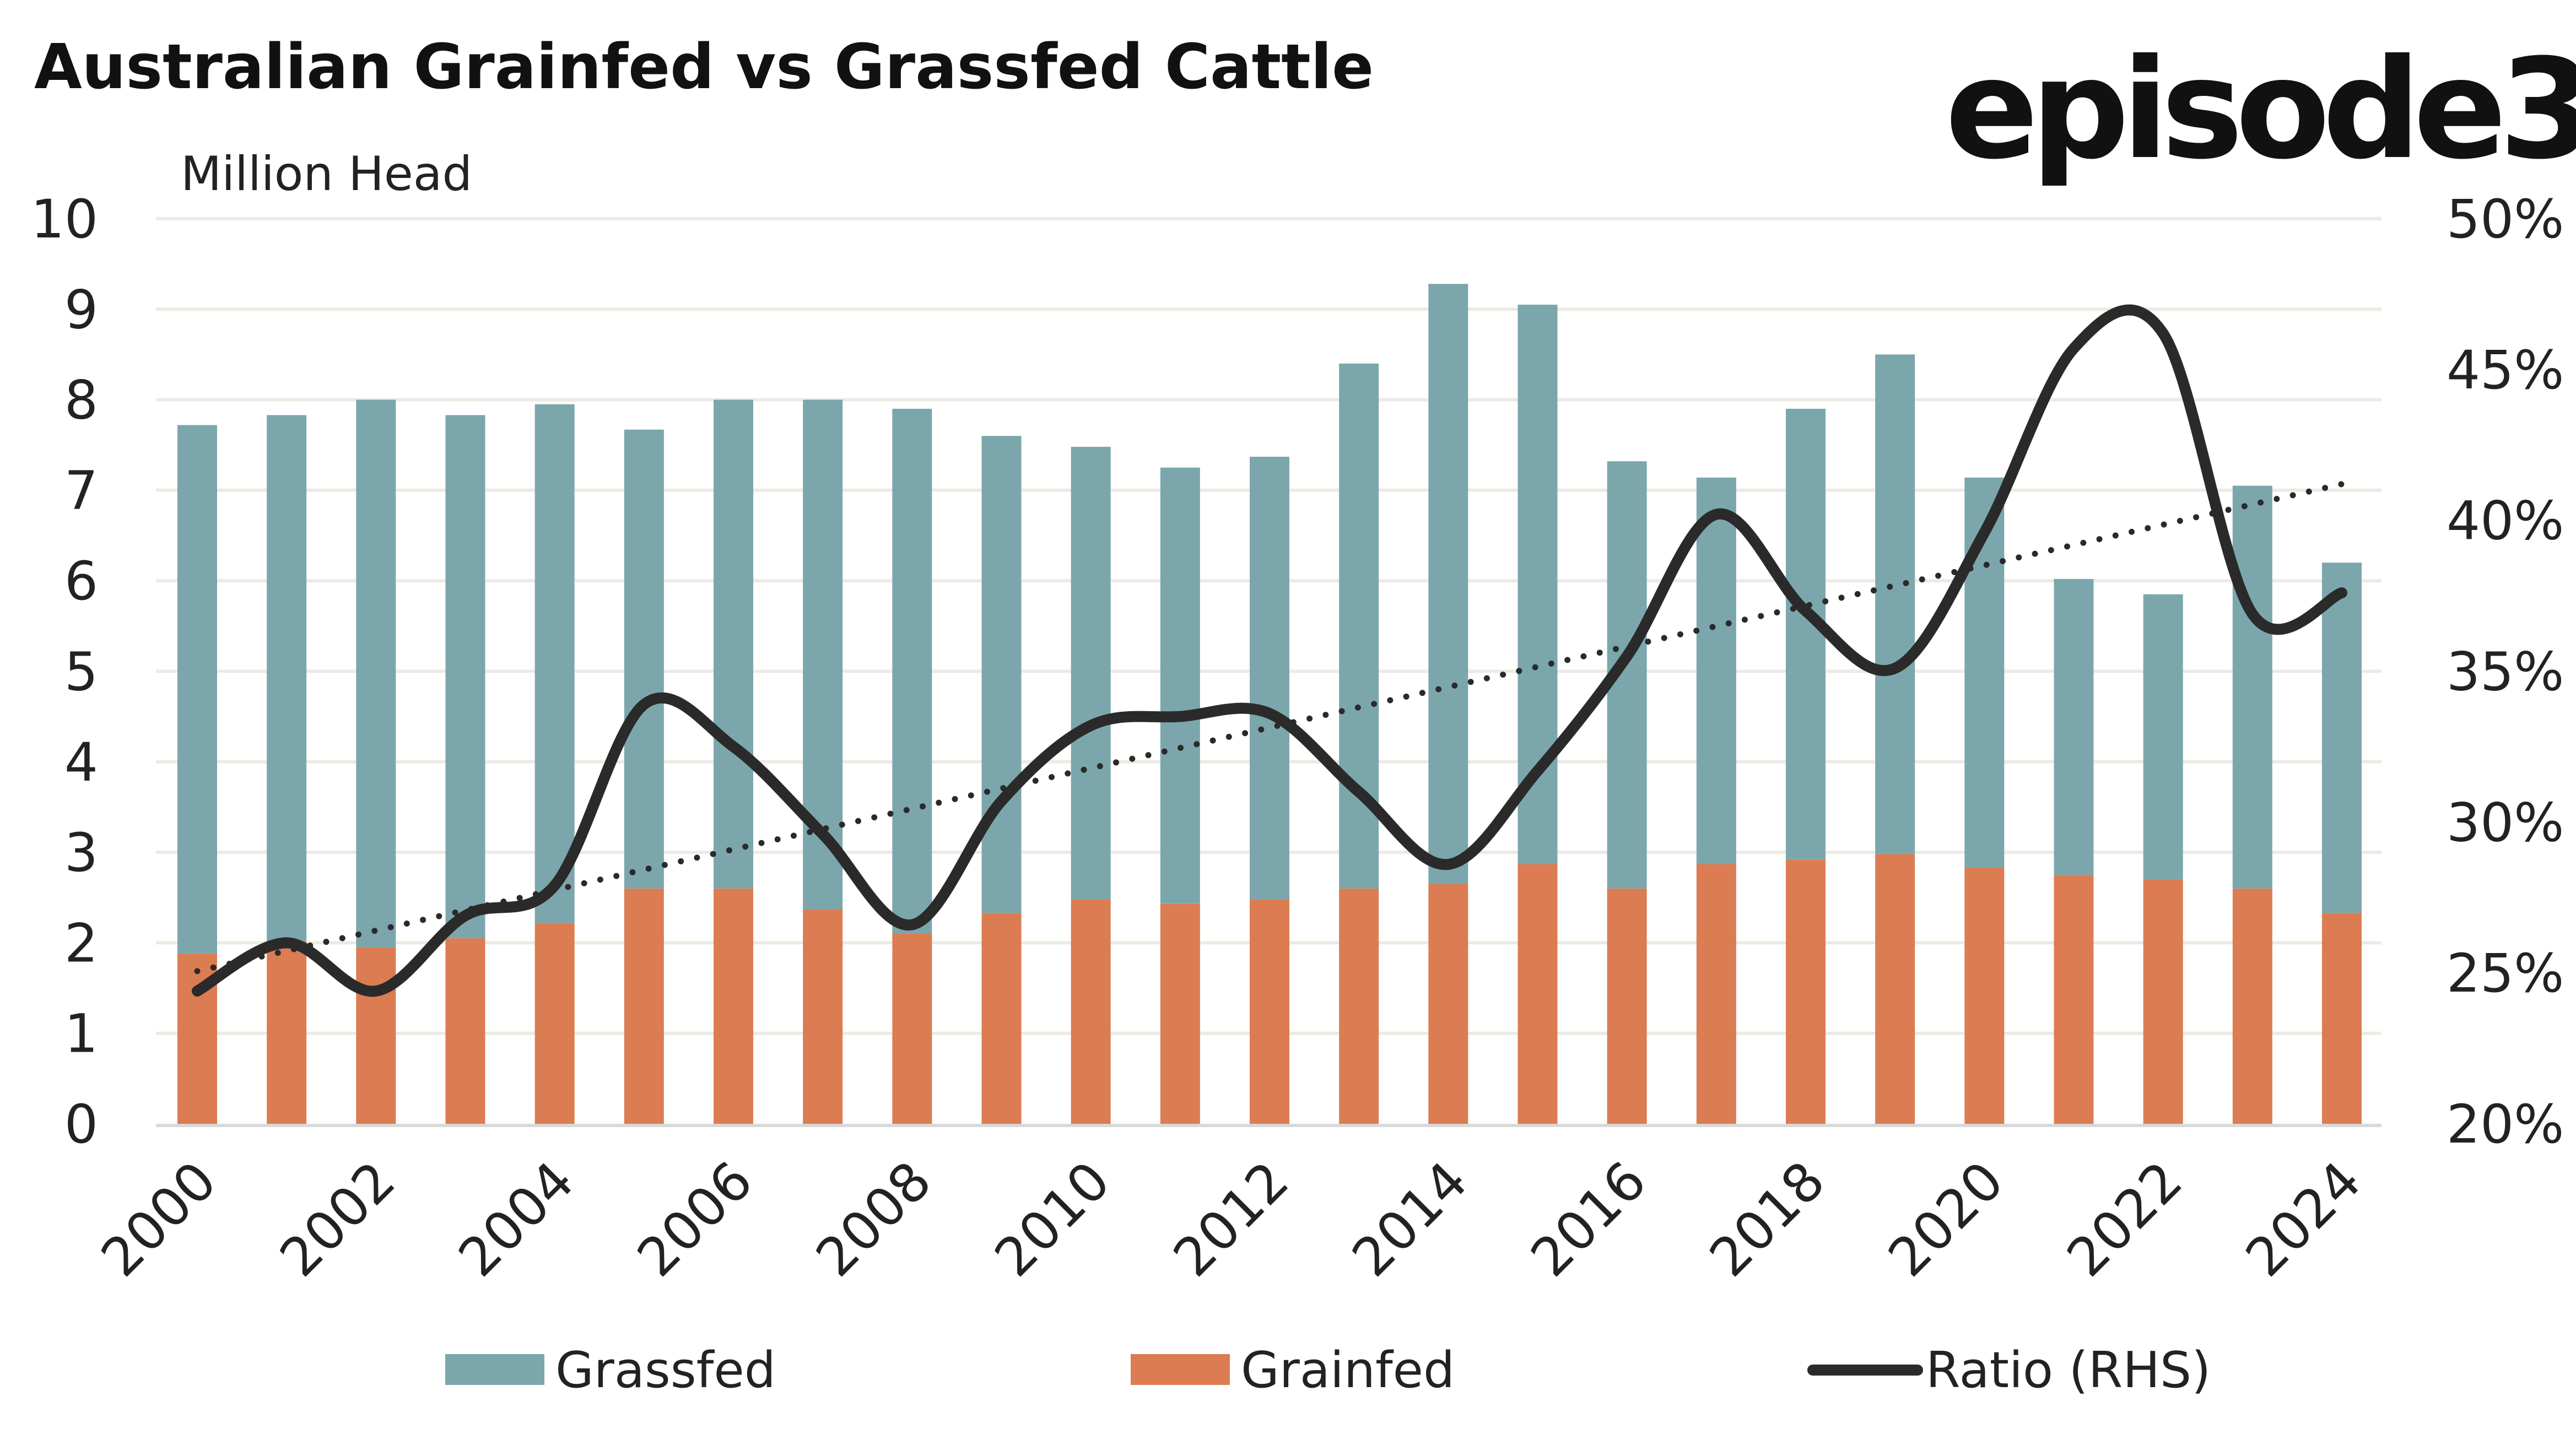  Describe the element at coordinates (873, 1219) in the screenshot. I see `x-tick-label: 2008` at that location.